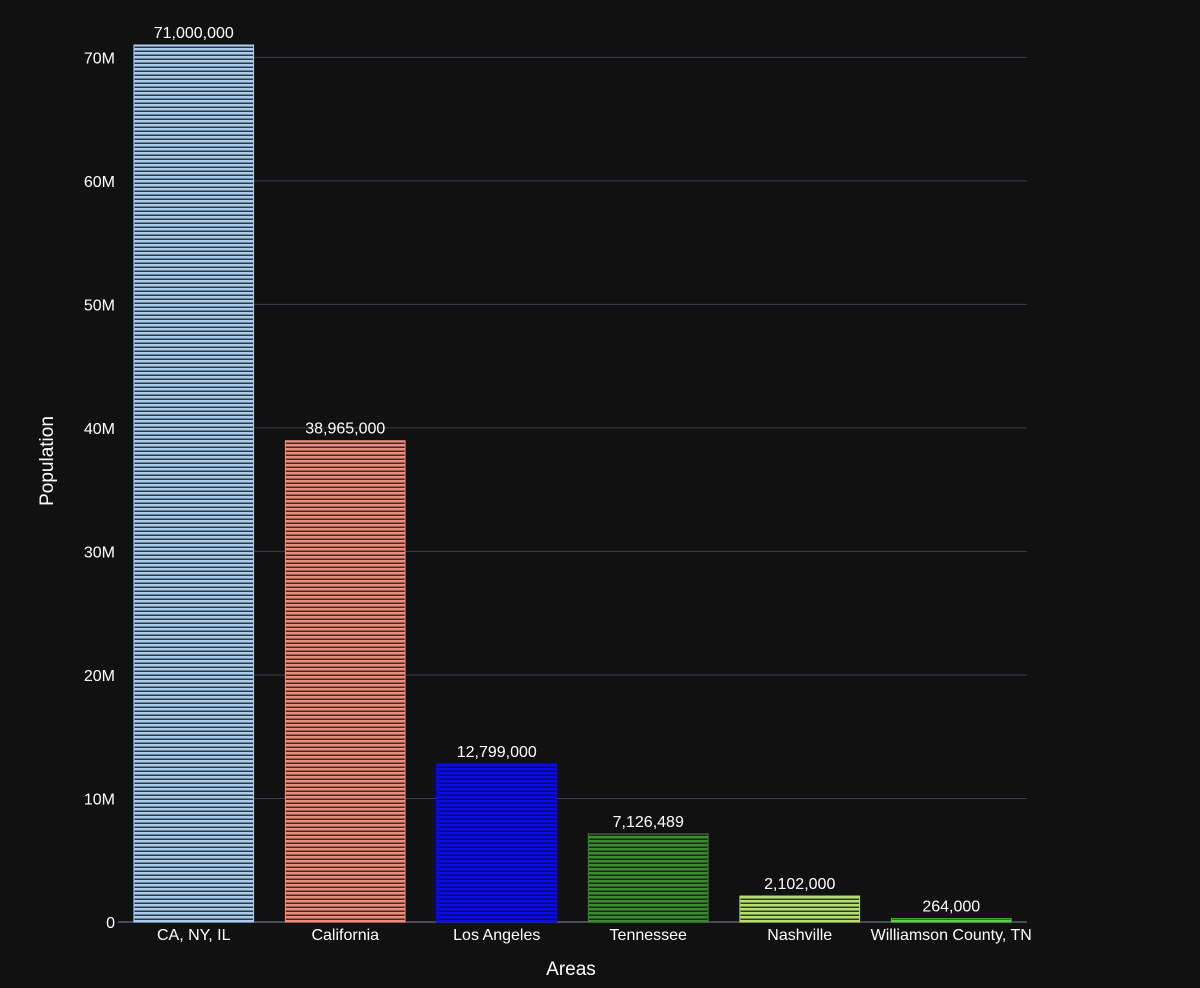 This screenshot has height=988, width=1200. Describe the element at coordinates (99, 552) in the screenshot. I see `y-tick-label: 30M` at that location.